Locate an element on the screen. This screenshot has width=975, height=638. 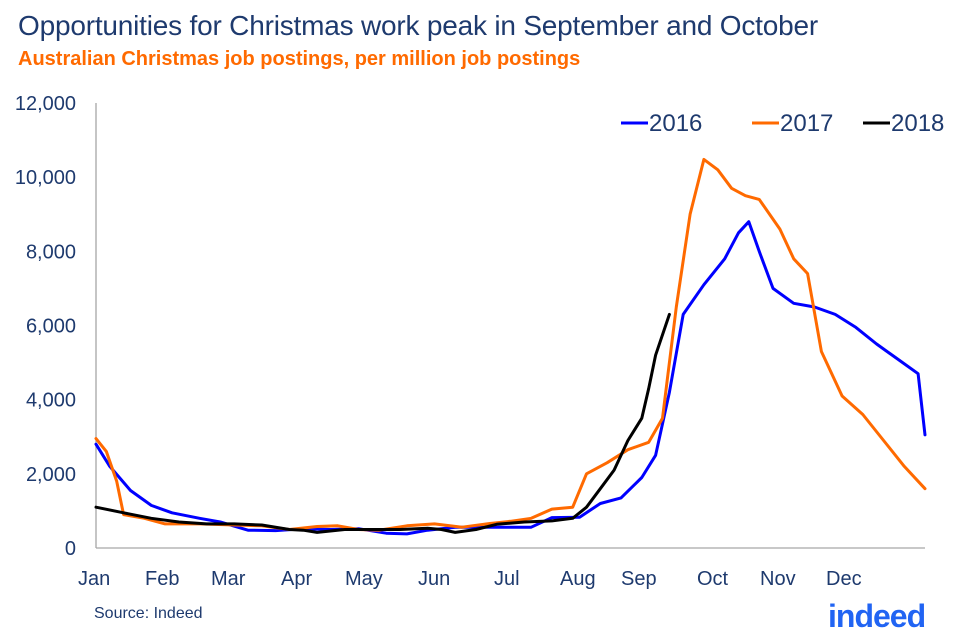
x-tick-label: Mar is located at coordinates (228, 579).